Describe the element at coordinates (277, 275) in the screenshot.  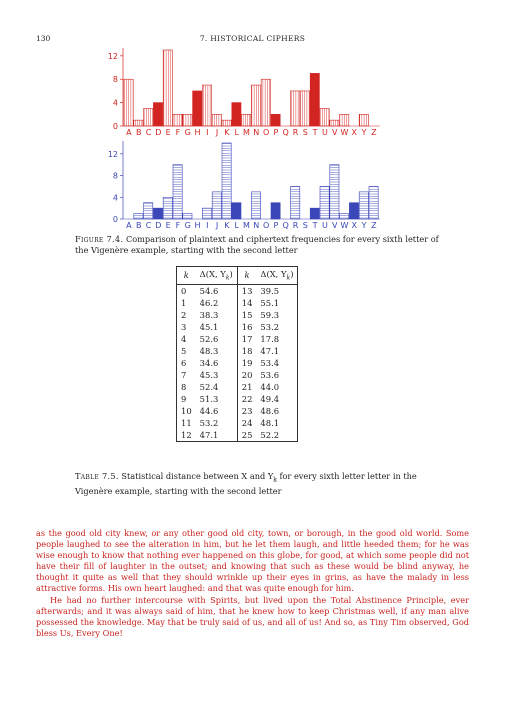
I see `table-header-delta2: Δ(X, Yk)` at that location.